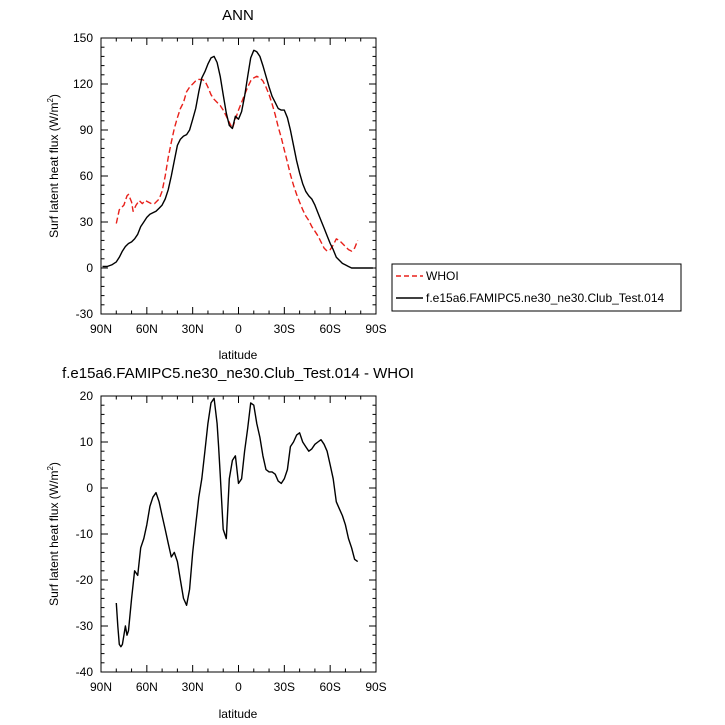  Describe the element at coordinates (545, 298) in the screenshot. I see `legend-model-label: f.e15a6.FAMIPC5.ne30_ne30.Club_Test.014` at that location.